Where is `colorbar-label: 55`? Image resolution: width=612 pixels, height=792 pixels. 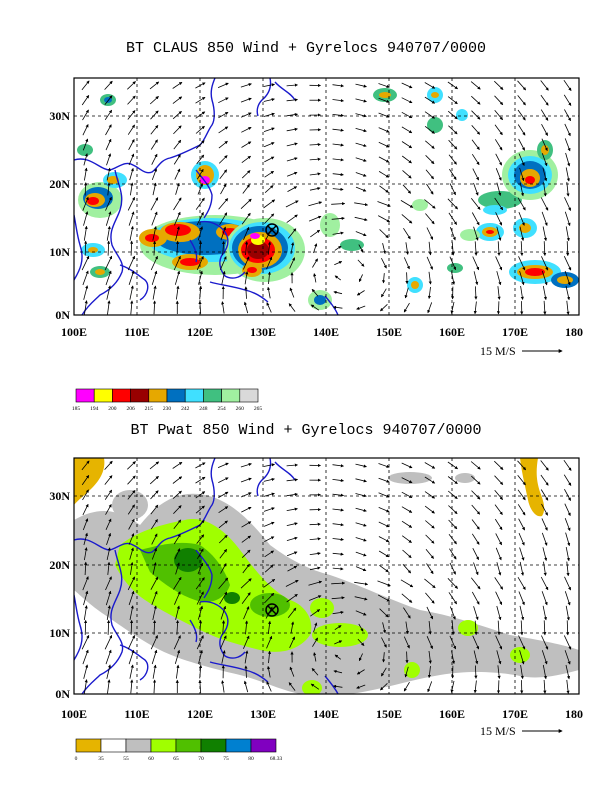
colorbar-label: 55 is located at coordinates (126, 759).